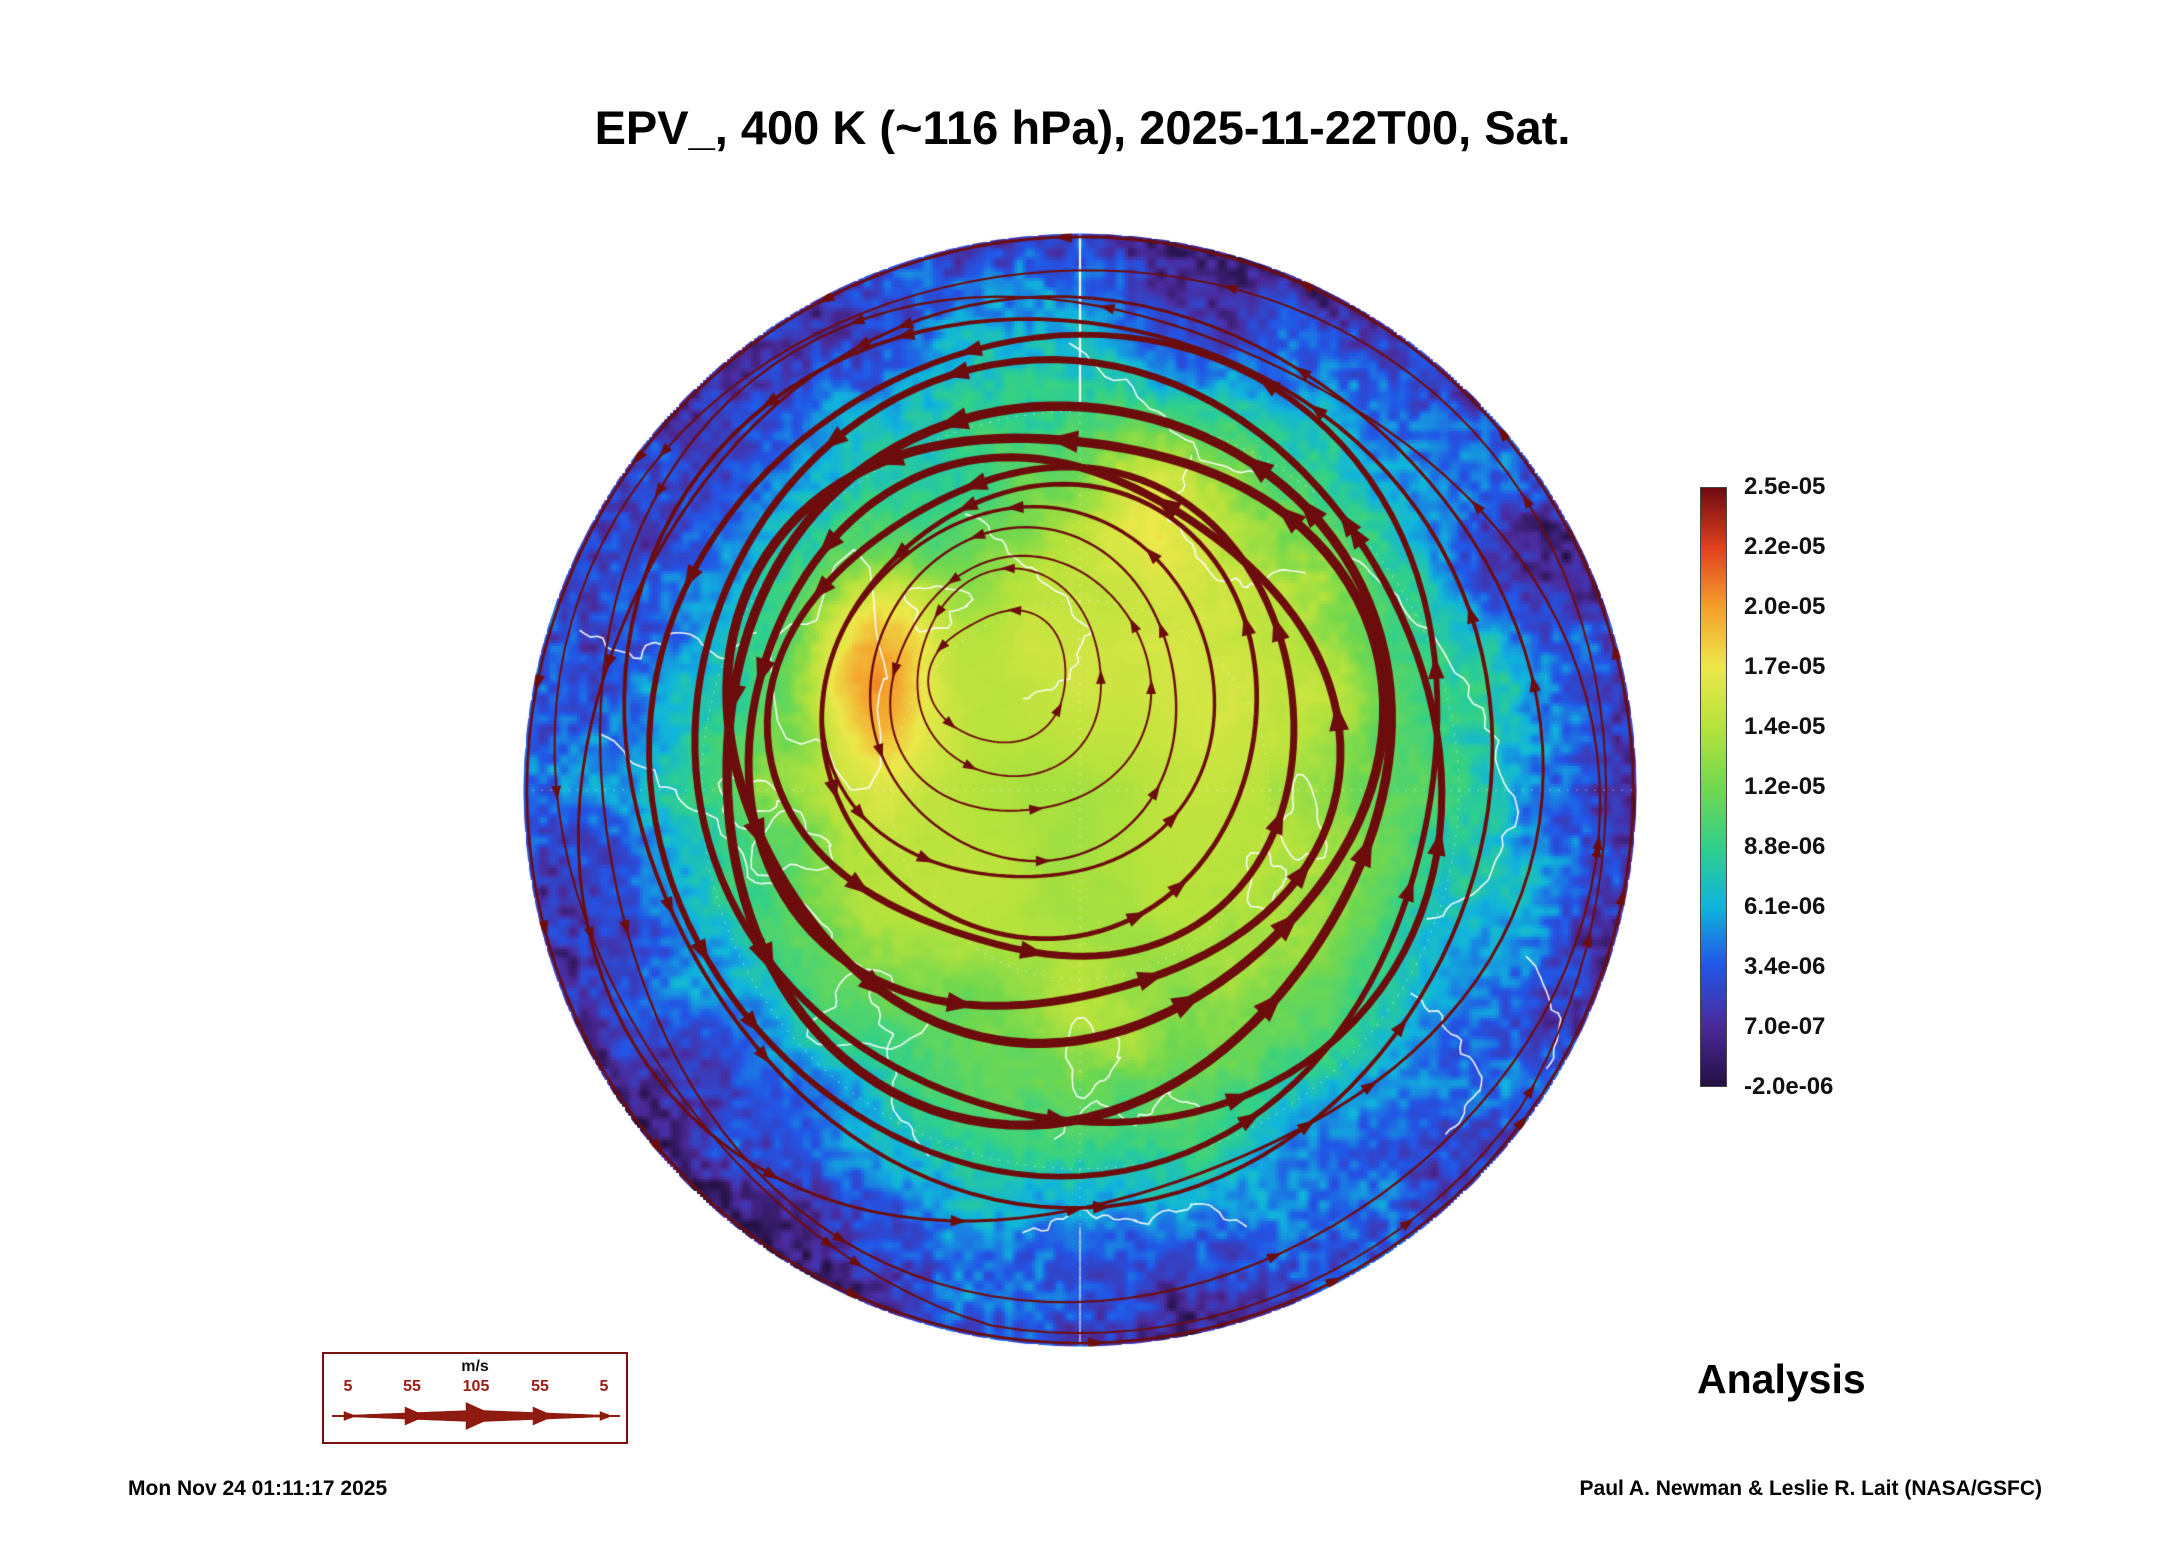  I want to click on creation-timestamp: Mon Nov 24 01:11:17 2025, so click(258, 1488).